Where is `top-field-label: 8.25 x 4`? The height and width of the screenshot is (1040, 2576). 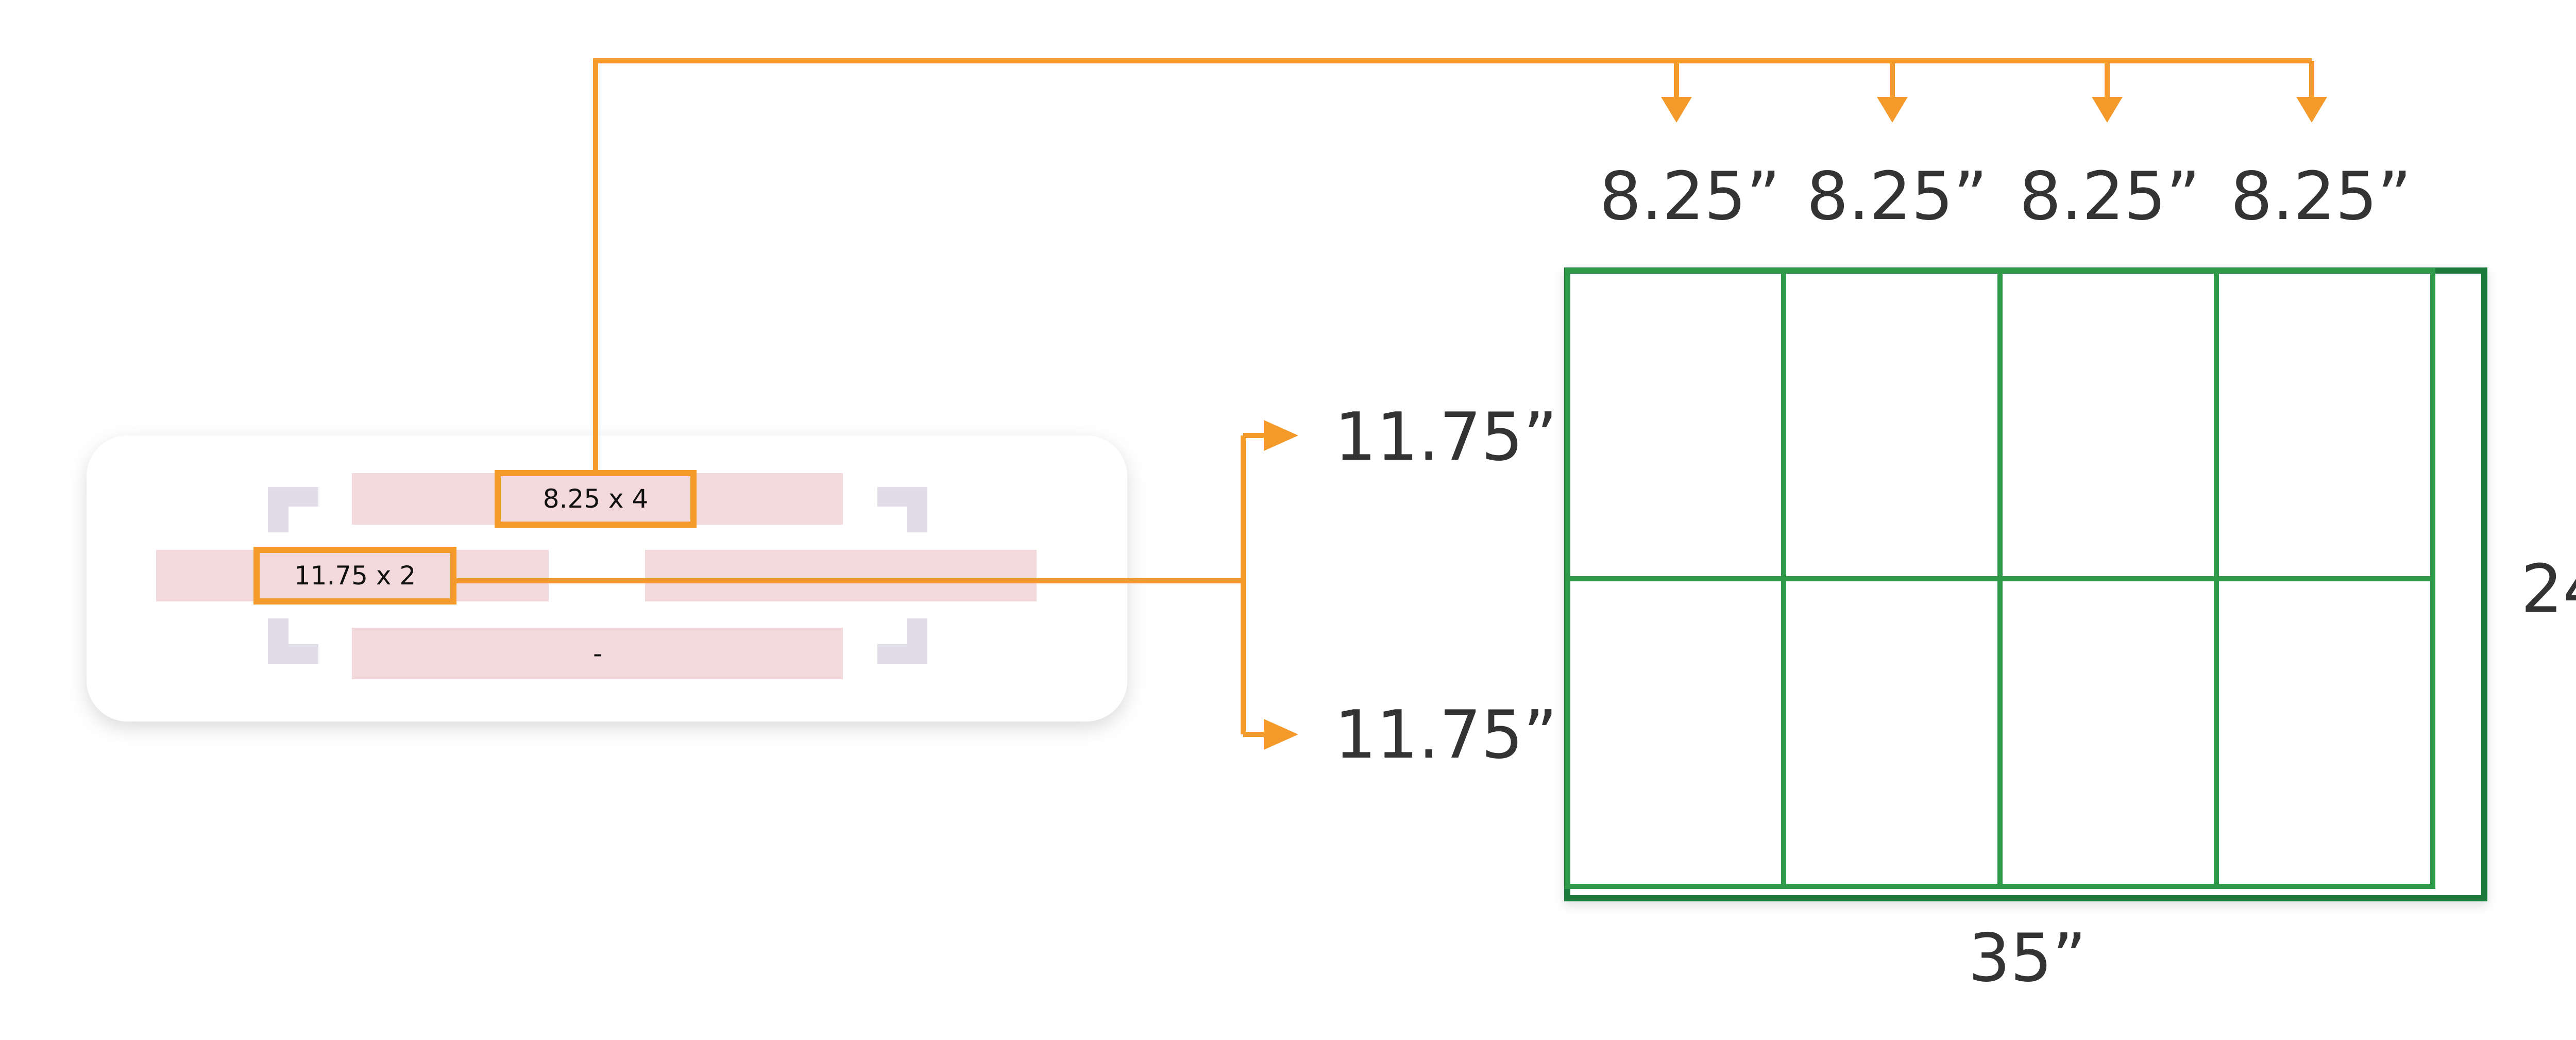
top-field-label: 8.25 x 4 is located at coordinates (596, 499).